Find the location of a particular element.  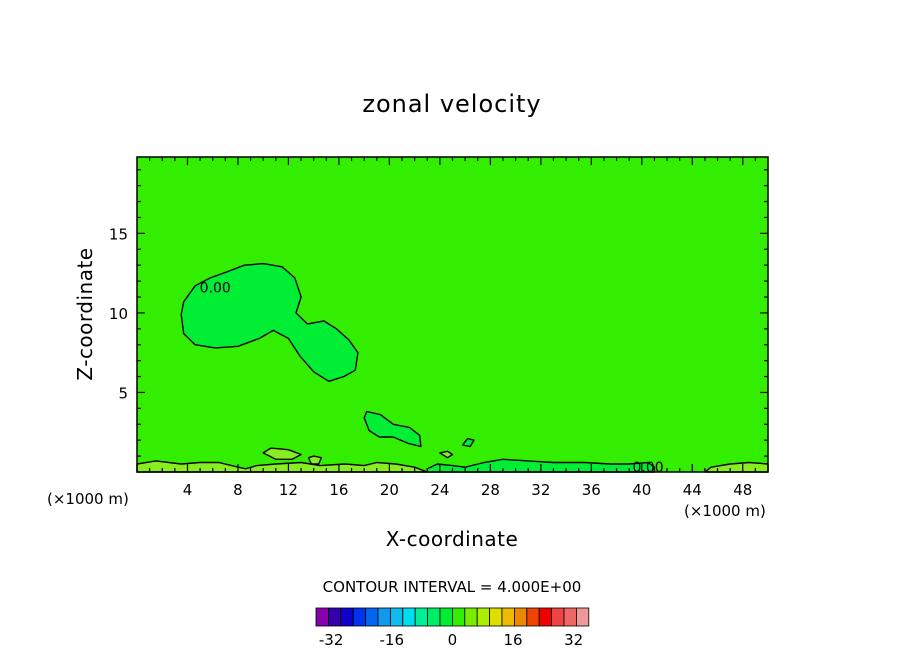

x-tick-label: 12 is located at coordinates (288, 490).